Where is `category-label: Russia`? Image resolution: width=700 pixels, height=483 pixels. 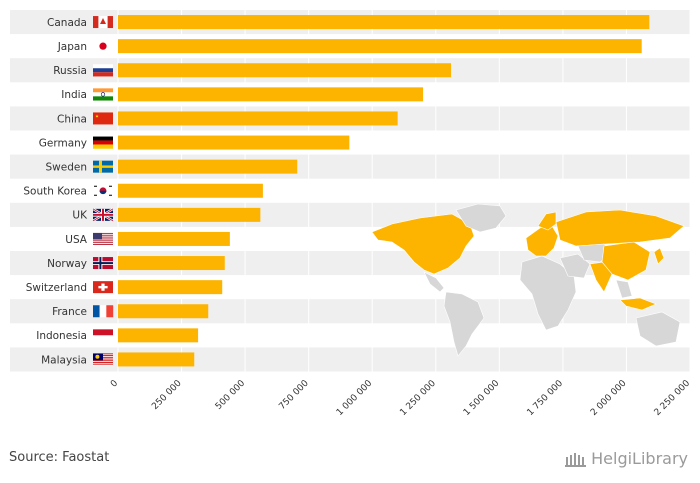 category-label: Russia is located at coordinates (70, 71).